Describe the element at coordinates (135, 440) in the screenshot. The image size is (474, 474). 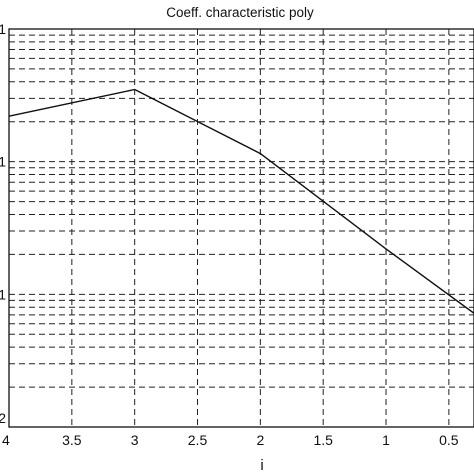
I see `x-tick-label: 3` at that location.